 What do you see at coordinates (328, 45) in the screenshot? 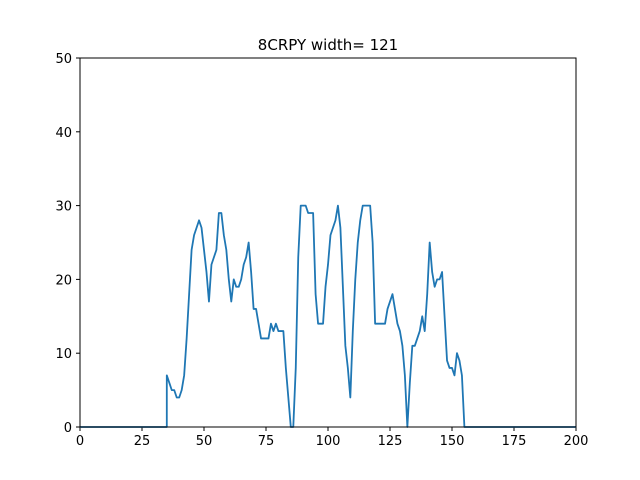
I see `chart-title: 8CRPY width= 121` at bounding box center [328, 45].